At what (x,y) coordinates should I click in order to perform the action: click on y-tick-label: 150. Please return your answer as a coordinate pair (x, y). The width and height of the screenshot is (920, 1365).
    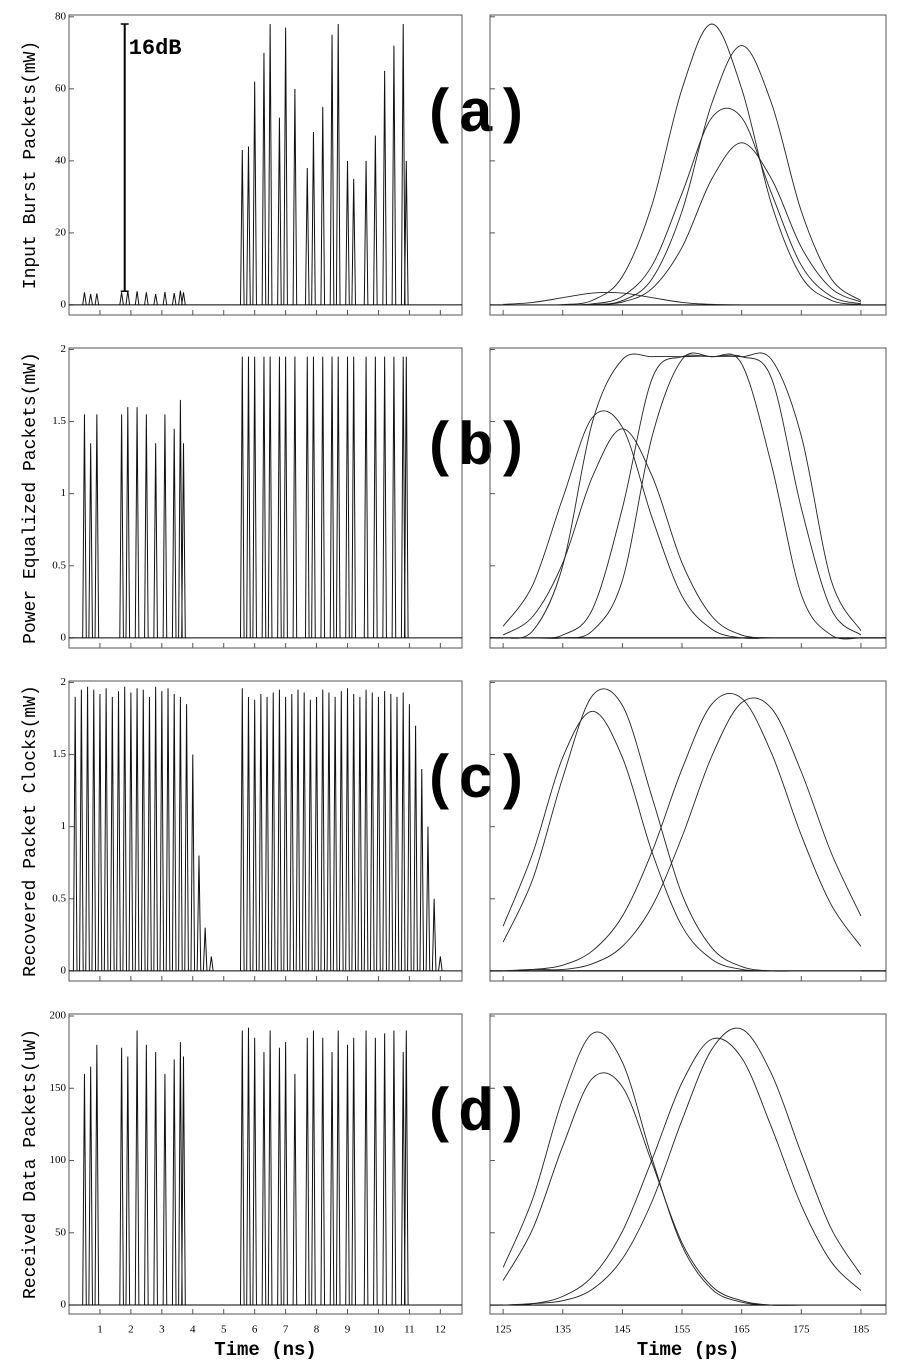
    Looking at the image, I should click on (58, 1088).